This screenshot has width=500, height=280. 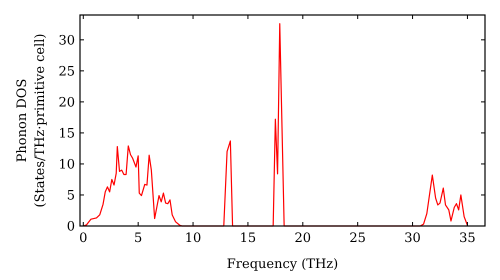 What do you see at coordinates (66, 164) in the screenshot?
I see `y-tick-label: 10` at bounding box center [66, 164].